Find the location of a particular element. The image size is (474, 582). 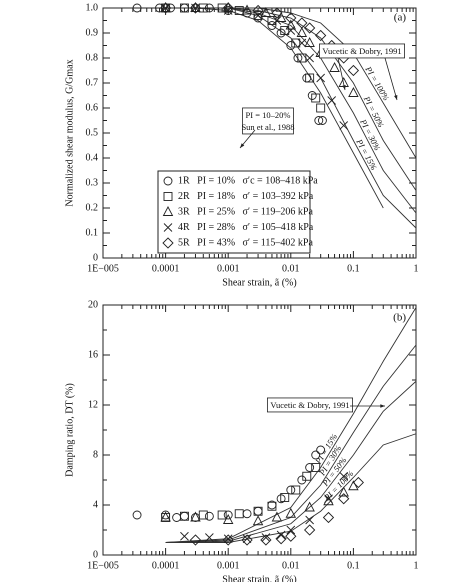

y-tick-label: 4 is located at coordinates (95, 504).